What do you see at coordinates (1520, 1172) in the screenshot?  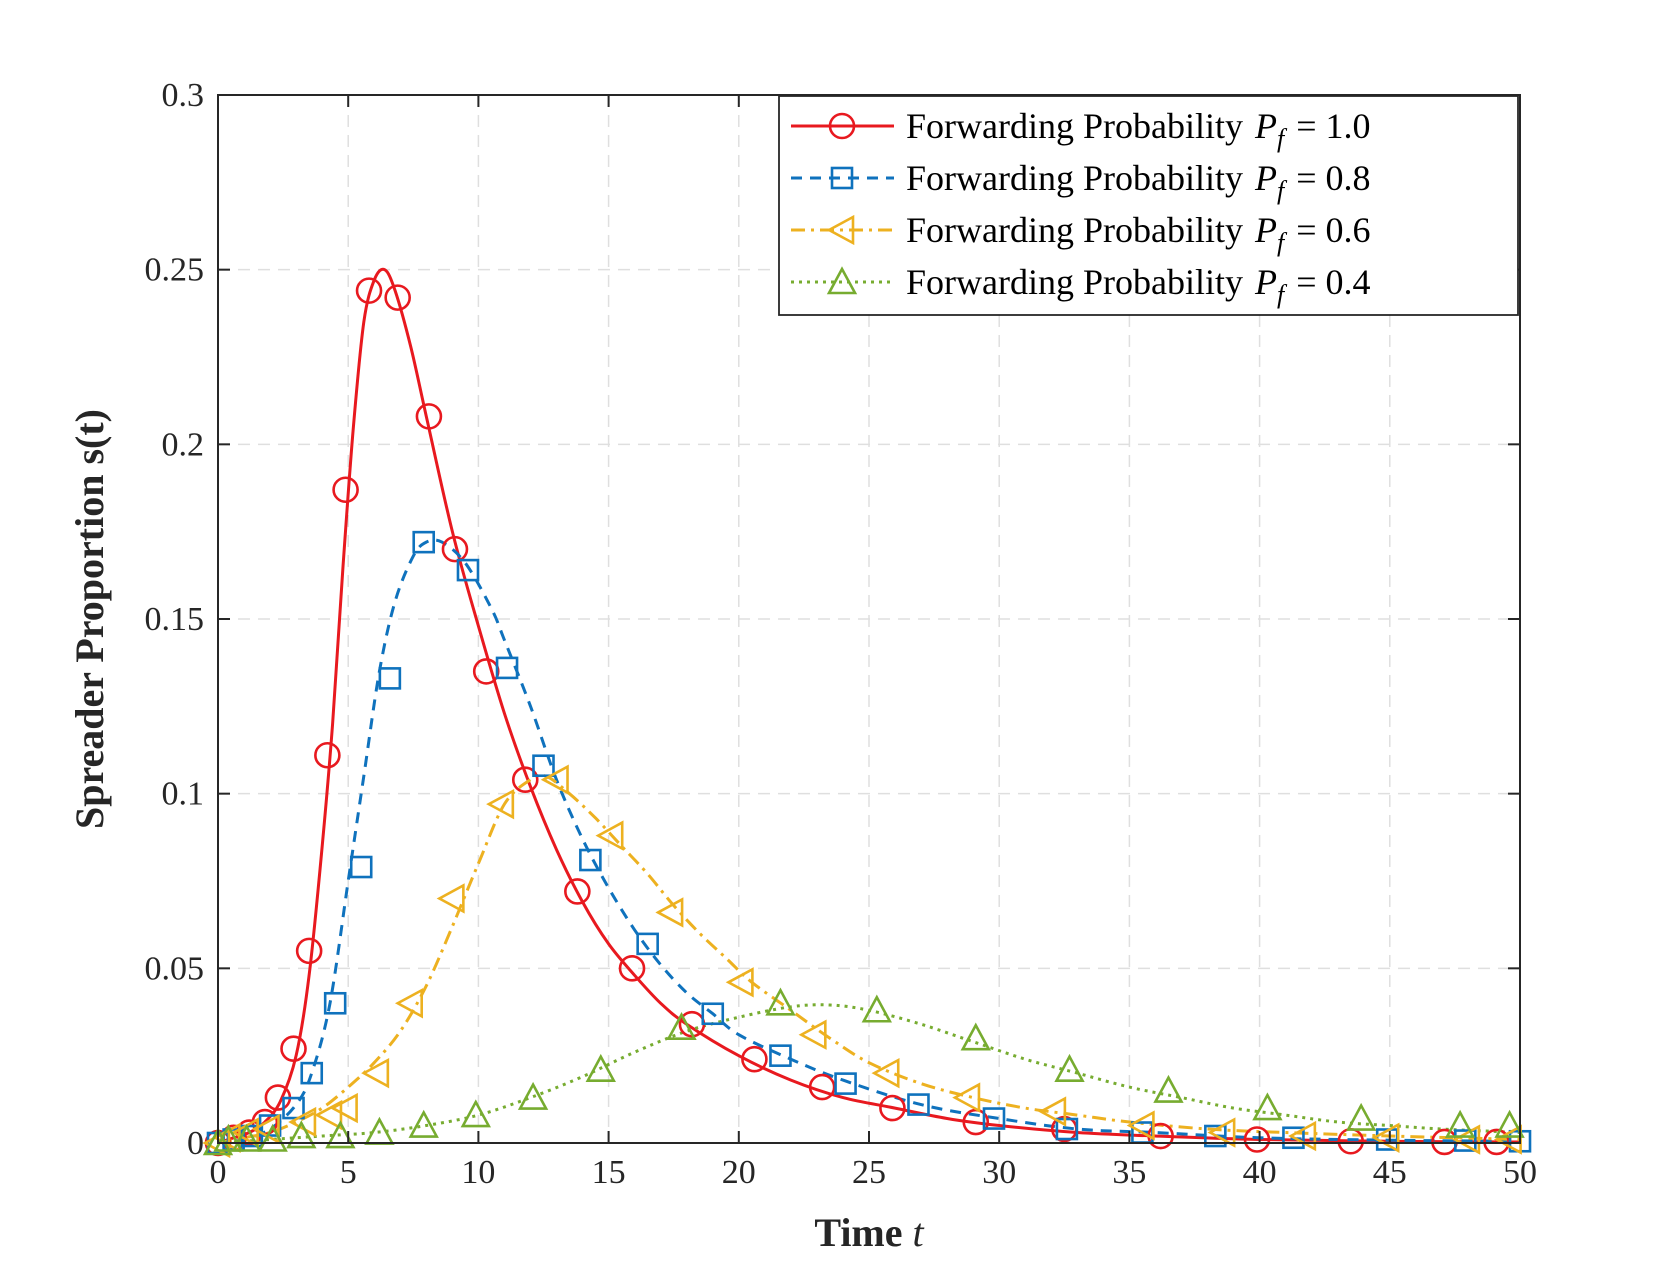 I see `x-tick-label: 50` at bounding box center [1520, 1172].